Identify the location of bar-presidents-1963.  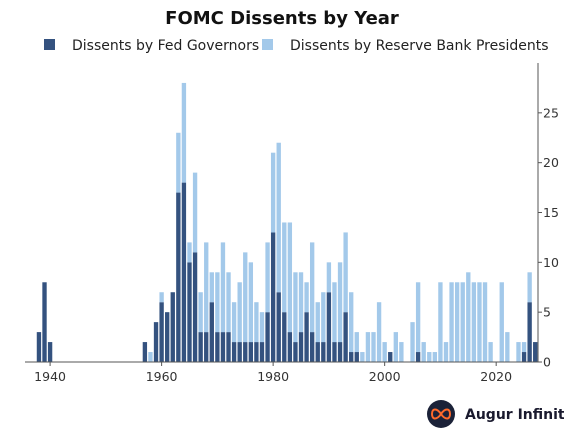
(178, 162).